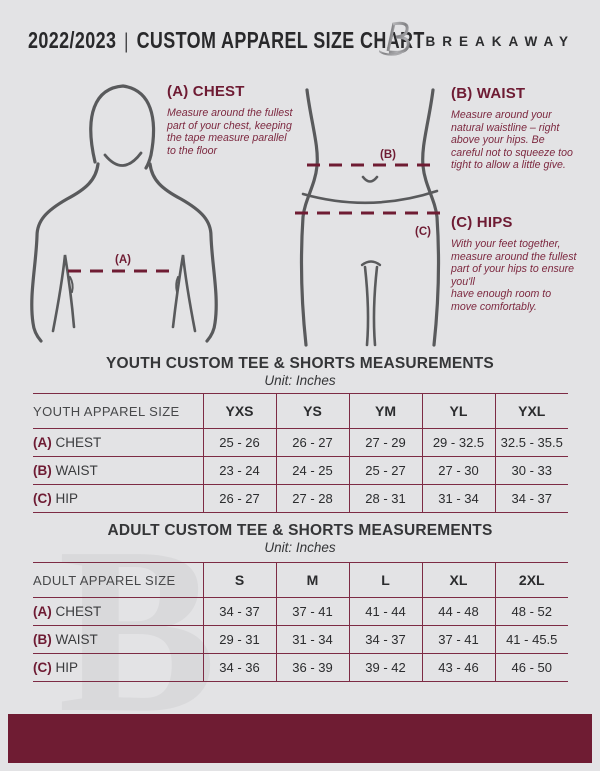 The height and width of the screenshot is (771, 600). I want to click on right-armpit-crease, so click(184, 293).